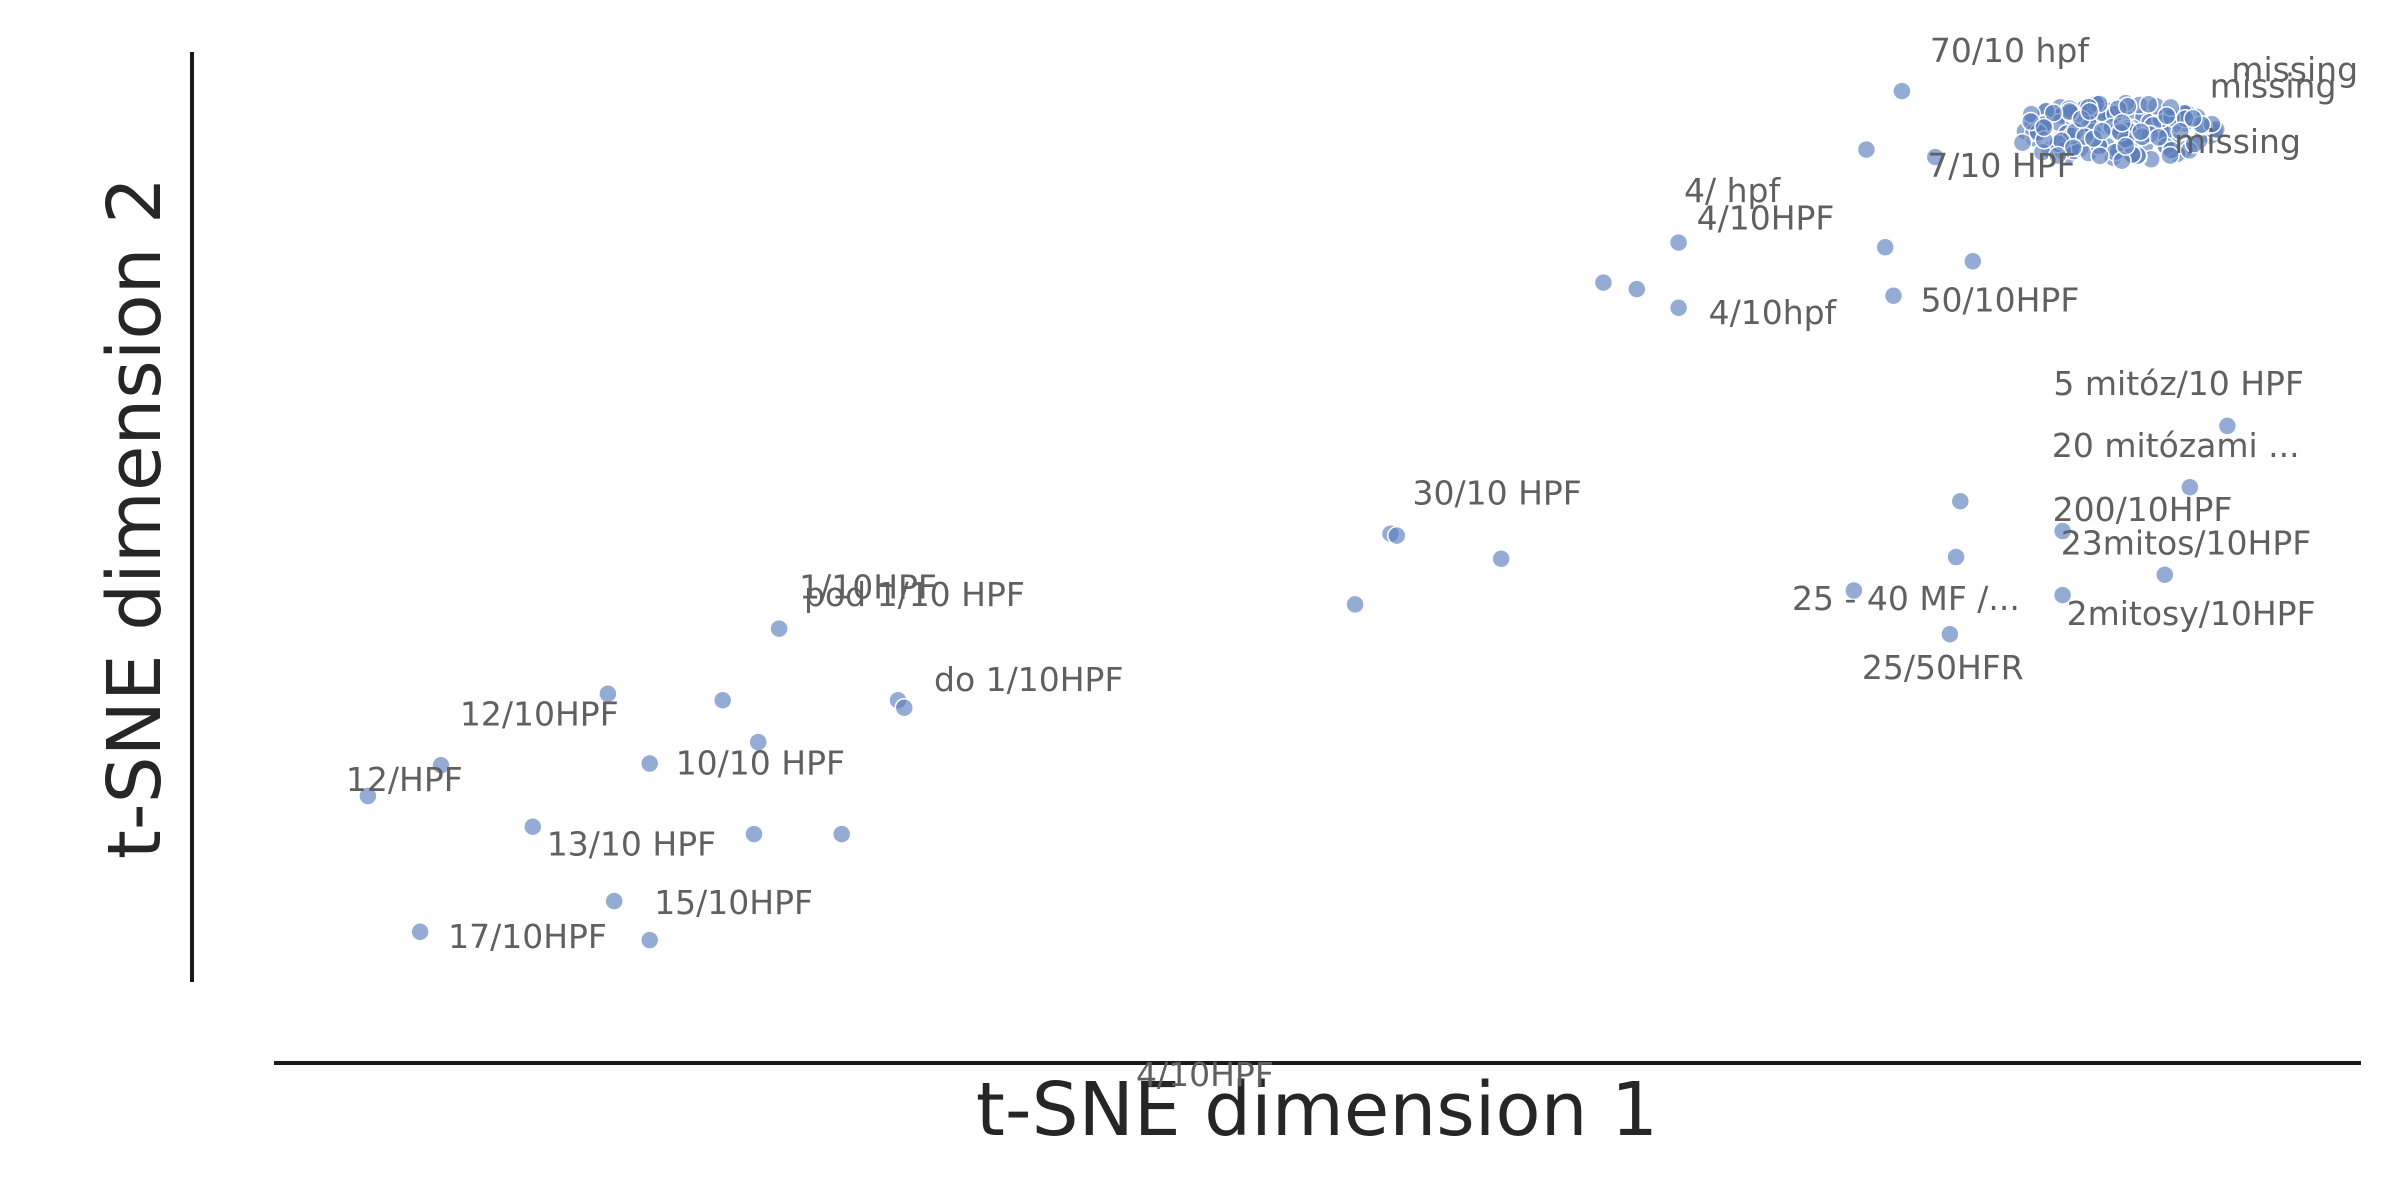  Describe the element at coordinates (1732, 190) in the screenshot. I see `annotation-label: 4/ hpf` at that location.